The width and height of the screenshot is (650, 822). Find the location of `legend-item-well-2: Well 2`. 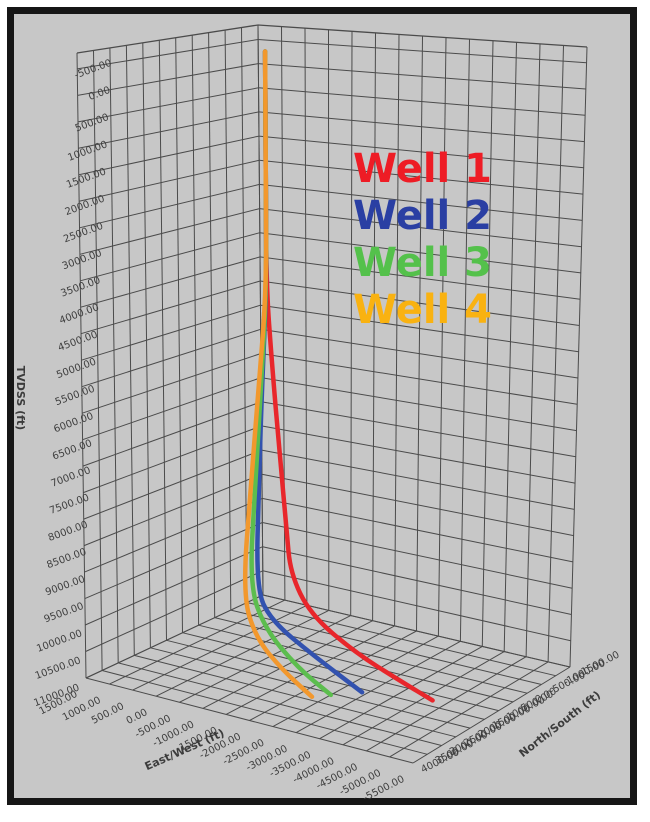

legend-item-well-2: Well 2 is located at coordinates (423, 216).